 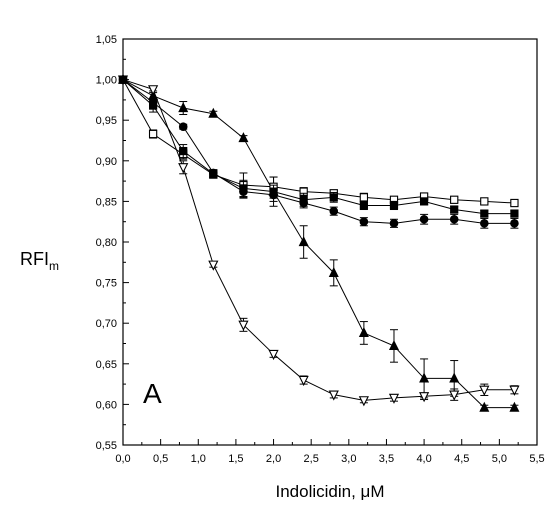 What do you see at coordinates (106, 81) in the screenshot?
I see `y-tick-label: 1,00` at bounding box center [106, 81].